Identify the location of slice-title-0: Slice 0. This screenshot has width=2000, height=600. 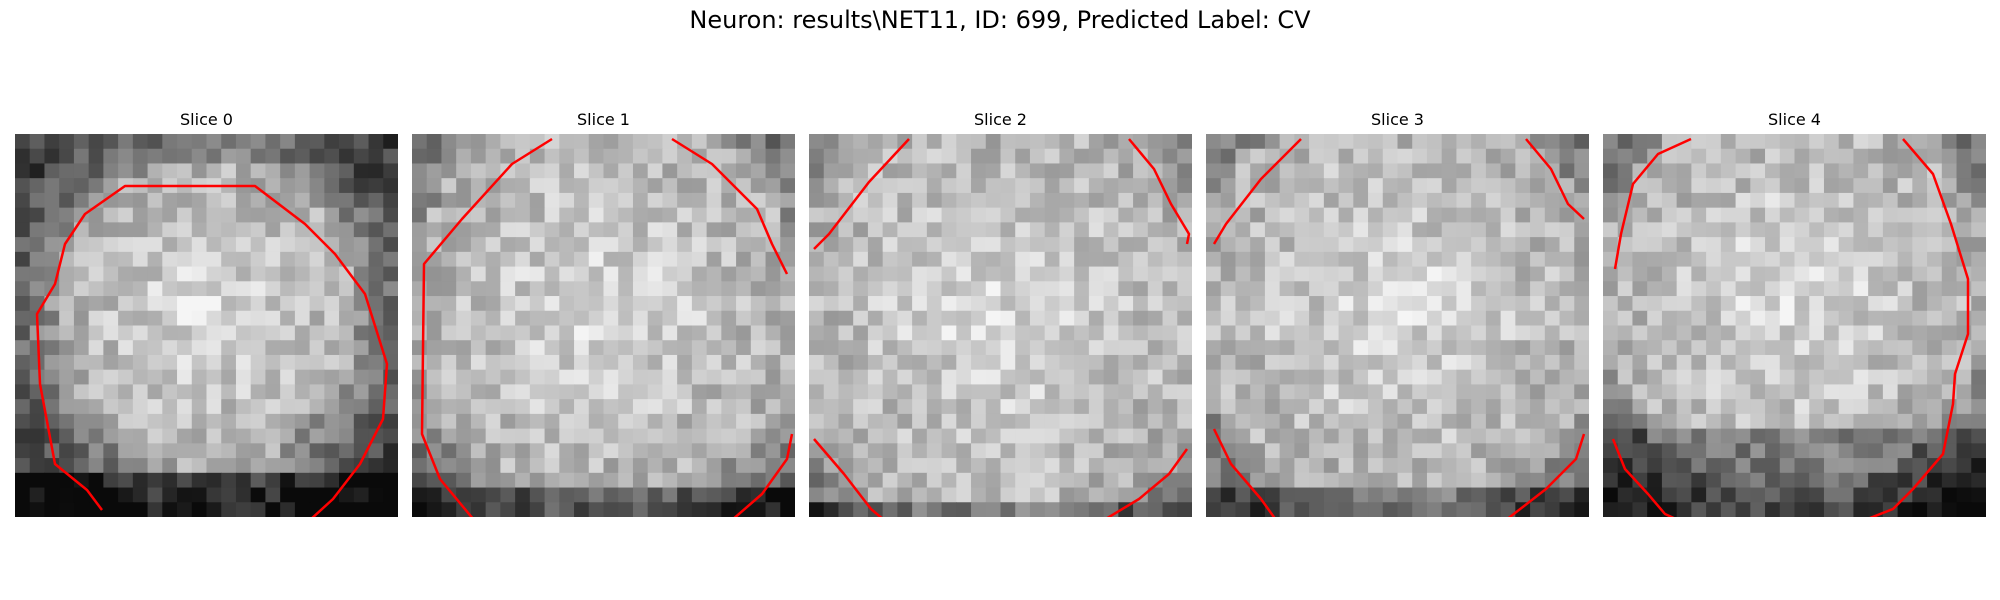
(206, 119).